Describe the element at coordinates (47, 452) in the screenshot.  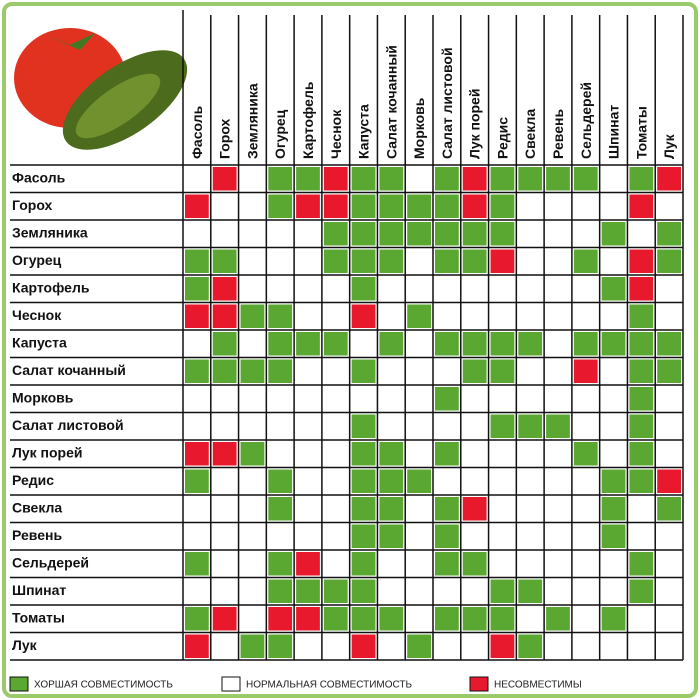
I see `row-label: Лук порей` at that location.